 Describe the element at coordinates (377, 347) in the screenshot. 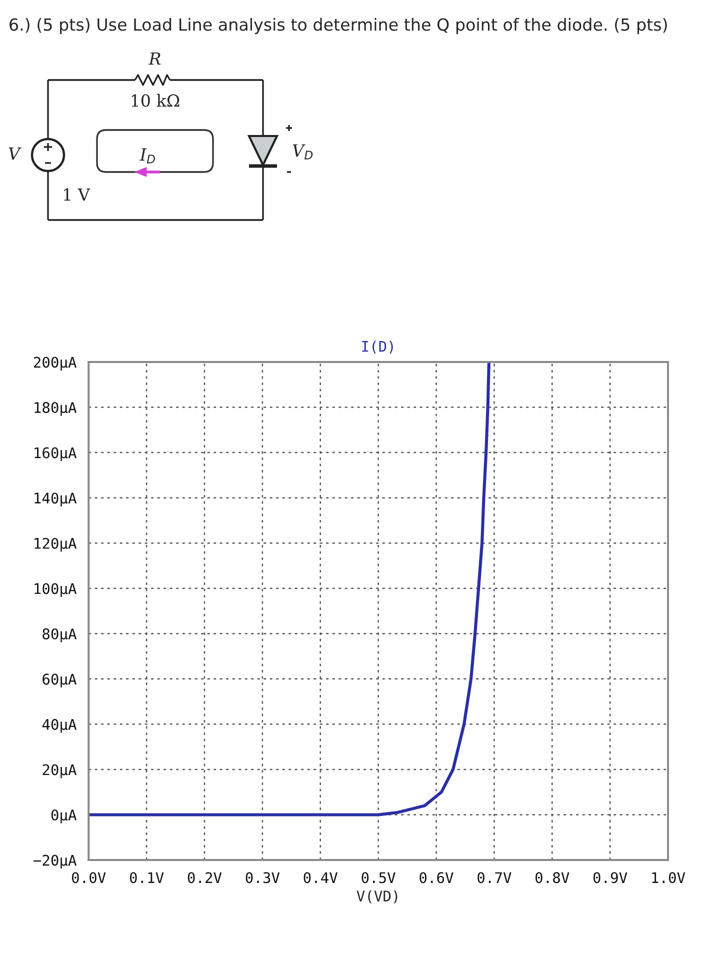

I see `text: I(D)` at that location.